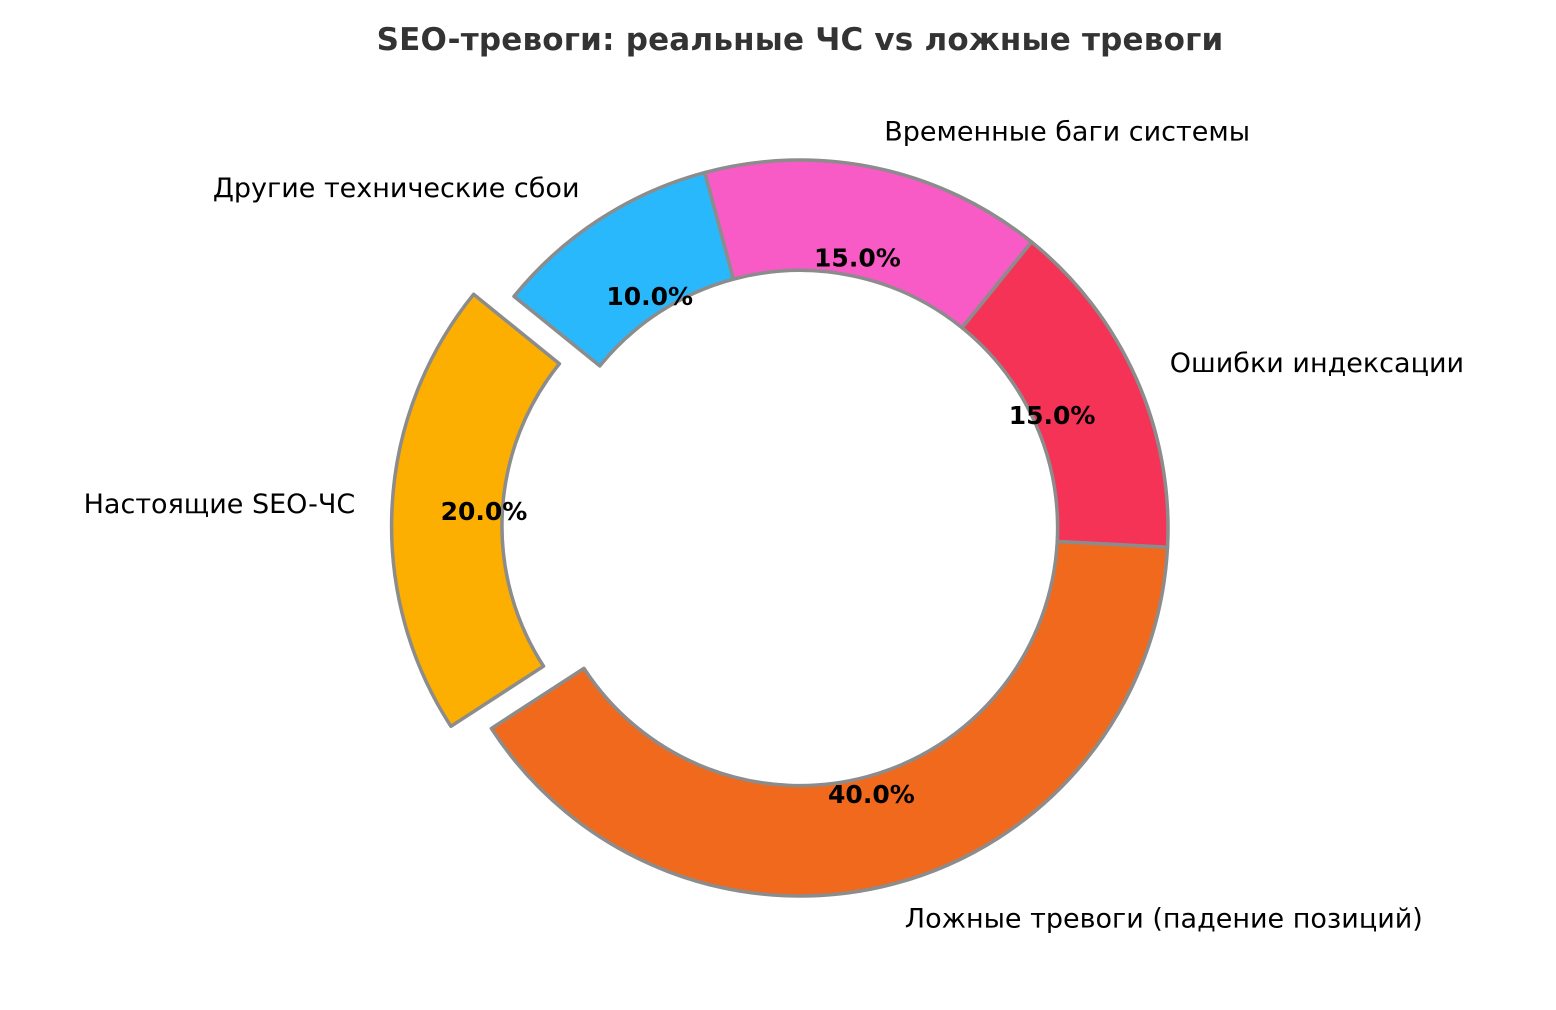 The height and width of the screenshot is (1010, 1556). Describe the element at coordinates (484, 511) in the screenshot. I see `pie-slice-pct-3: 20.0%` at that location.